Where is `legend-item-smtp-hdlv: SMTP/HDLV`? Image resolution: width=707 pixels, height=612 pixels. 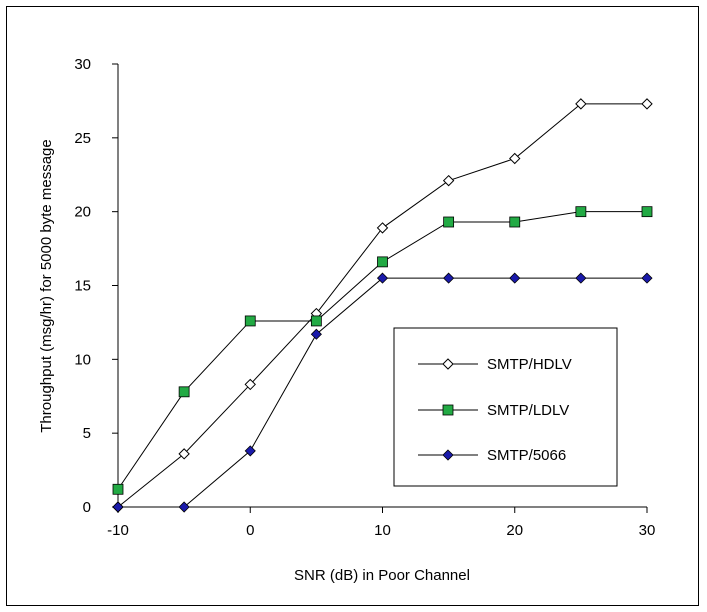
legend-item-smtp-hdlv: SMTP/HDLV is located at coordinates (495, 364).